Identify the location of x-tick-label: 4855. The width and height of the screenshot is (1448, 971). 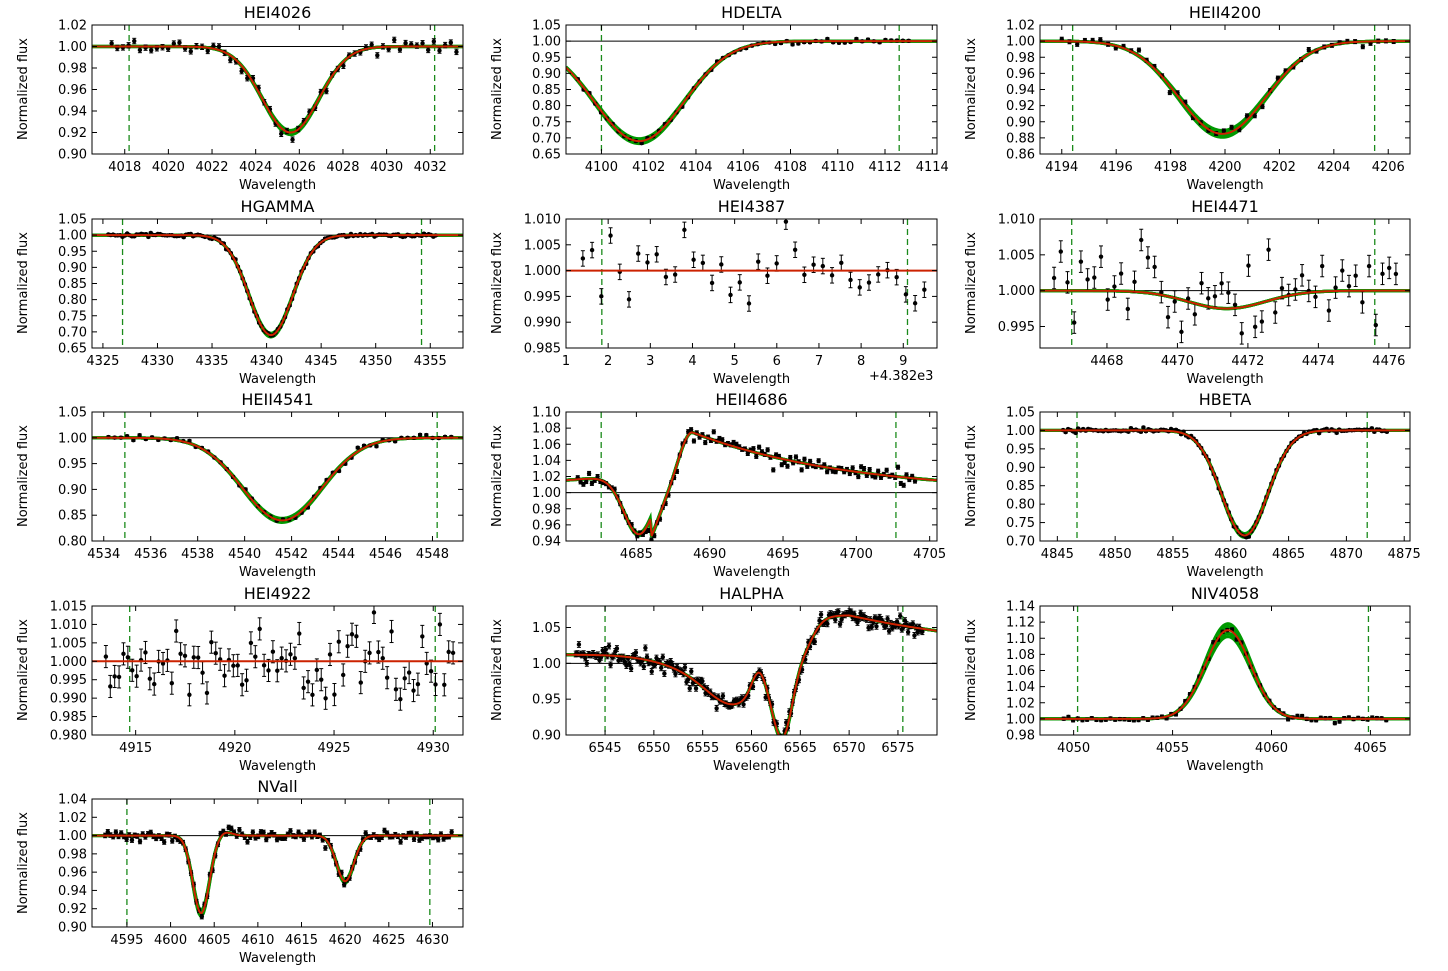
(1172, 554).